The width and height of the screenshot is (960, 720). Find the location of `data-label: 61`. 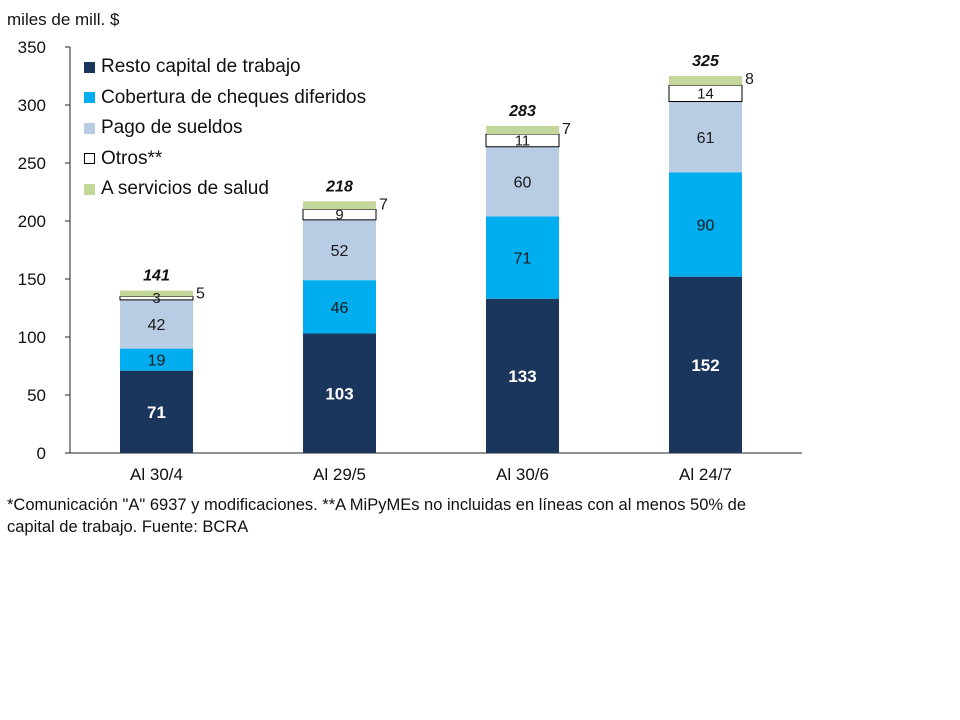

data-label: 61 is located at coordinates (706, 138).